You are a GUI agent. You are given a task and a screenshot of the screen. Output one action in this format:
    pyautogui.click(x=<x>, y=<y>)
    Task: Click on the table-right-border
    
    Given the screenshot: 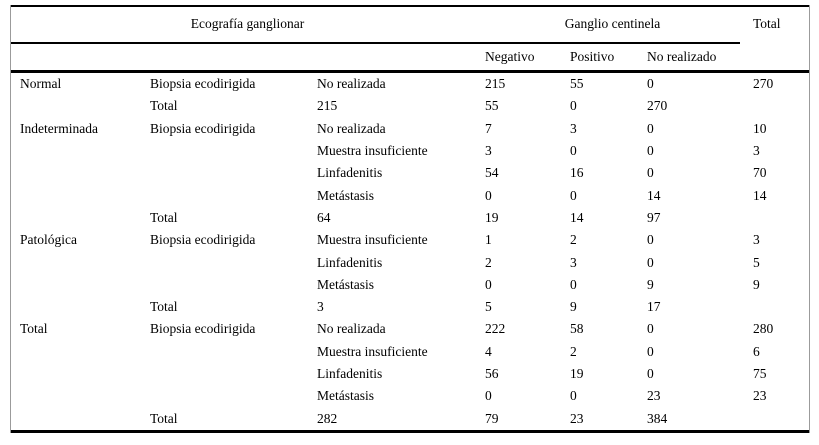 What is the action you would take?
    pyautogui.click(x=809, y=219)
    